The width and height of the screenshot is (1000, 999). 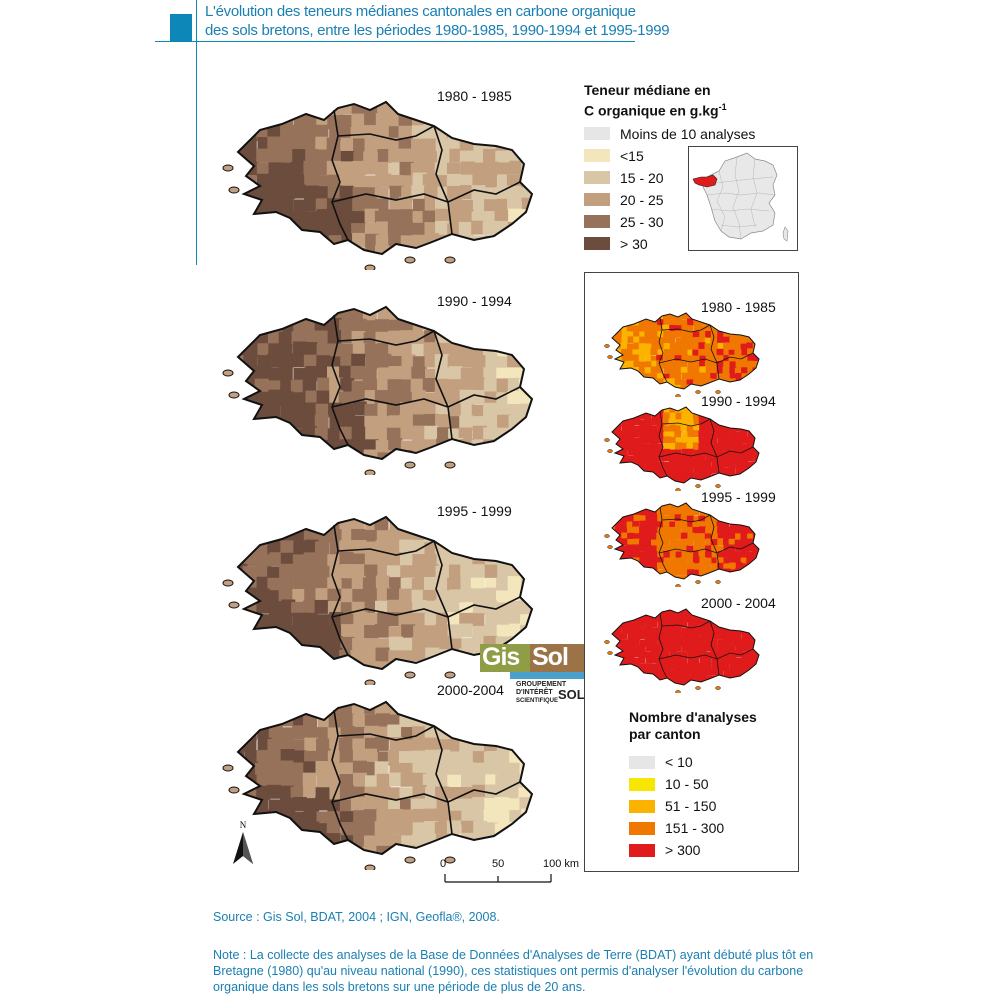 I want to click on count-legend-label: 10 - 50, so click(x=687, y=784).